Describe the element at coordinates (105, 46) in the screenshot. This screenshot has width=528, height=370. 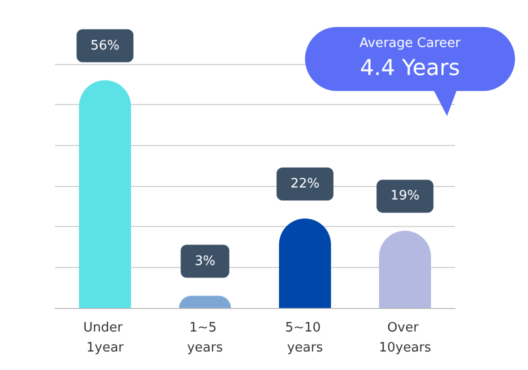
I see `data-label: 56%` at that location.